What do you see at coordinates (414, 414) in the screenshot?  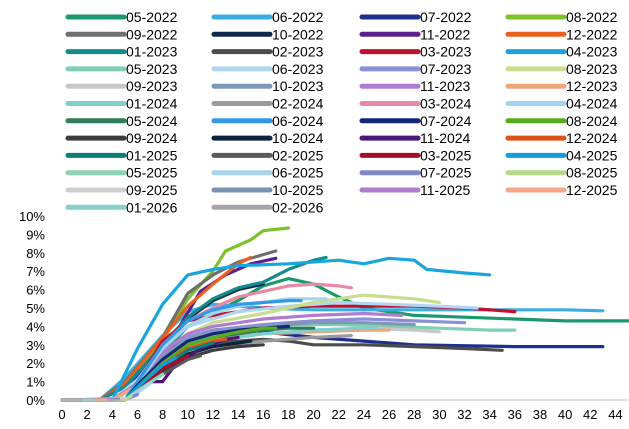 I see `x-tick-label: 28` at bounding box center [414, 414].